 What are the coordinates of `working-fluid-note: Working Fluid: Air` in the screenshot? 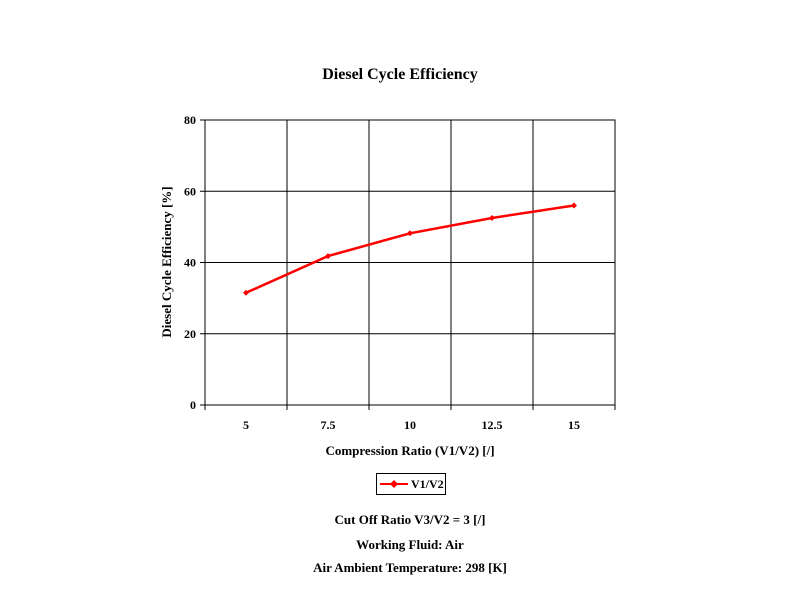 It's located at (410, 544).